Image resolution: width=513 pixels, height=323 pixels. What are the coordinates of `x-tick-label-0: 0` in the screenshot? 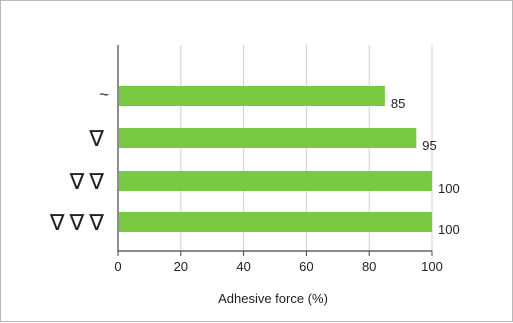 It's located at (117, 266).